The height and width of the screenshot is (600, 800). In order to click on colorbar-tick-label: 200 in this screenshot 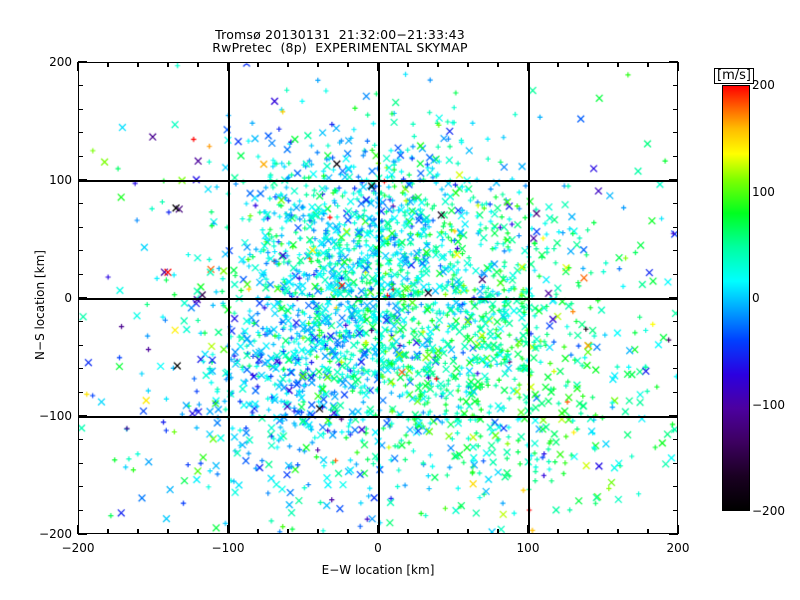, I will do `click(763, 85)`.